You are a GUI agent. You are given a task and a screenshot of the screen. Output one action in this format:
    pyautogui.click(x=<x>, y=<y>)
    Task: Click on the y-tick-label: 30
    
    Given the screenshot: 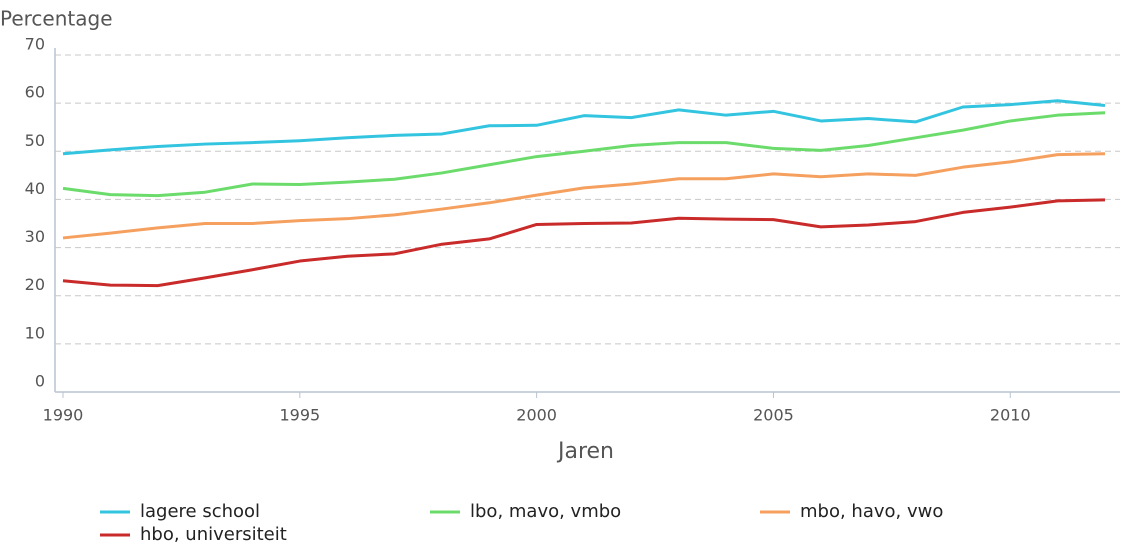 What is the action you would take?
    pyautogui.click(x=35, y=236)
    